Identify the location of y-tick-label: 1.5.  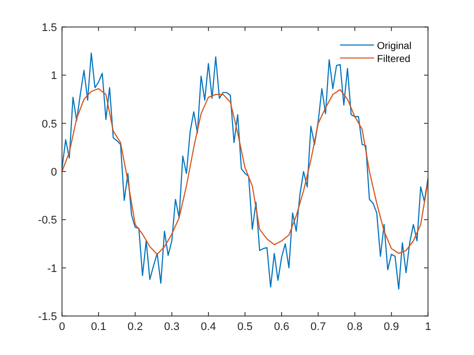
(49, 28).